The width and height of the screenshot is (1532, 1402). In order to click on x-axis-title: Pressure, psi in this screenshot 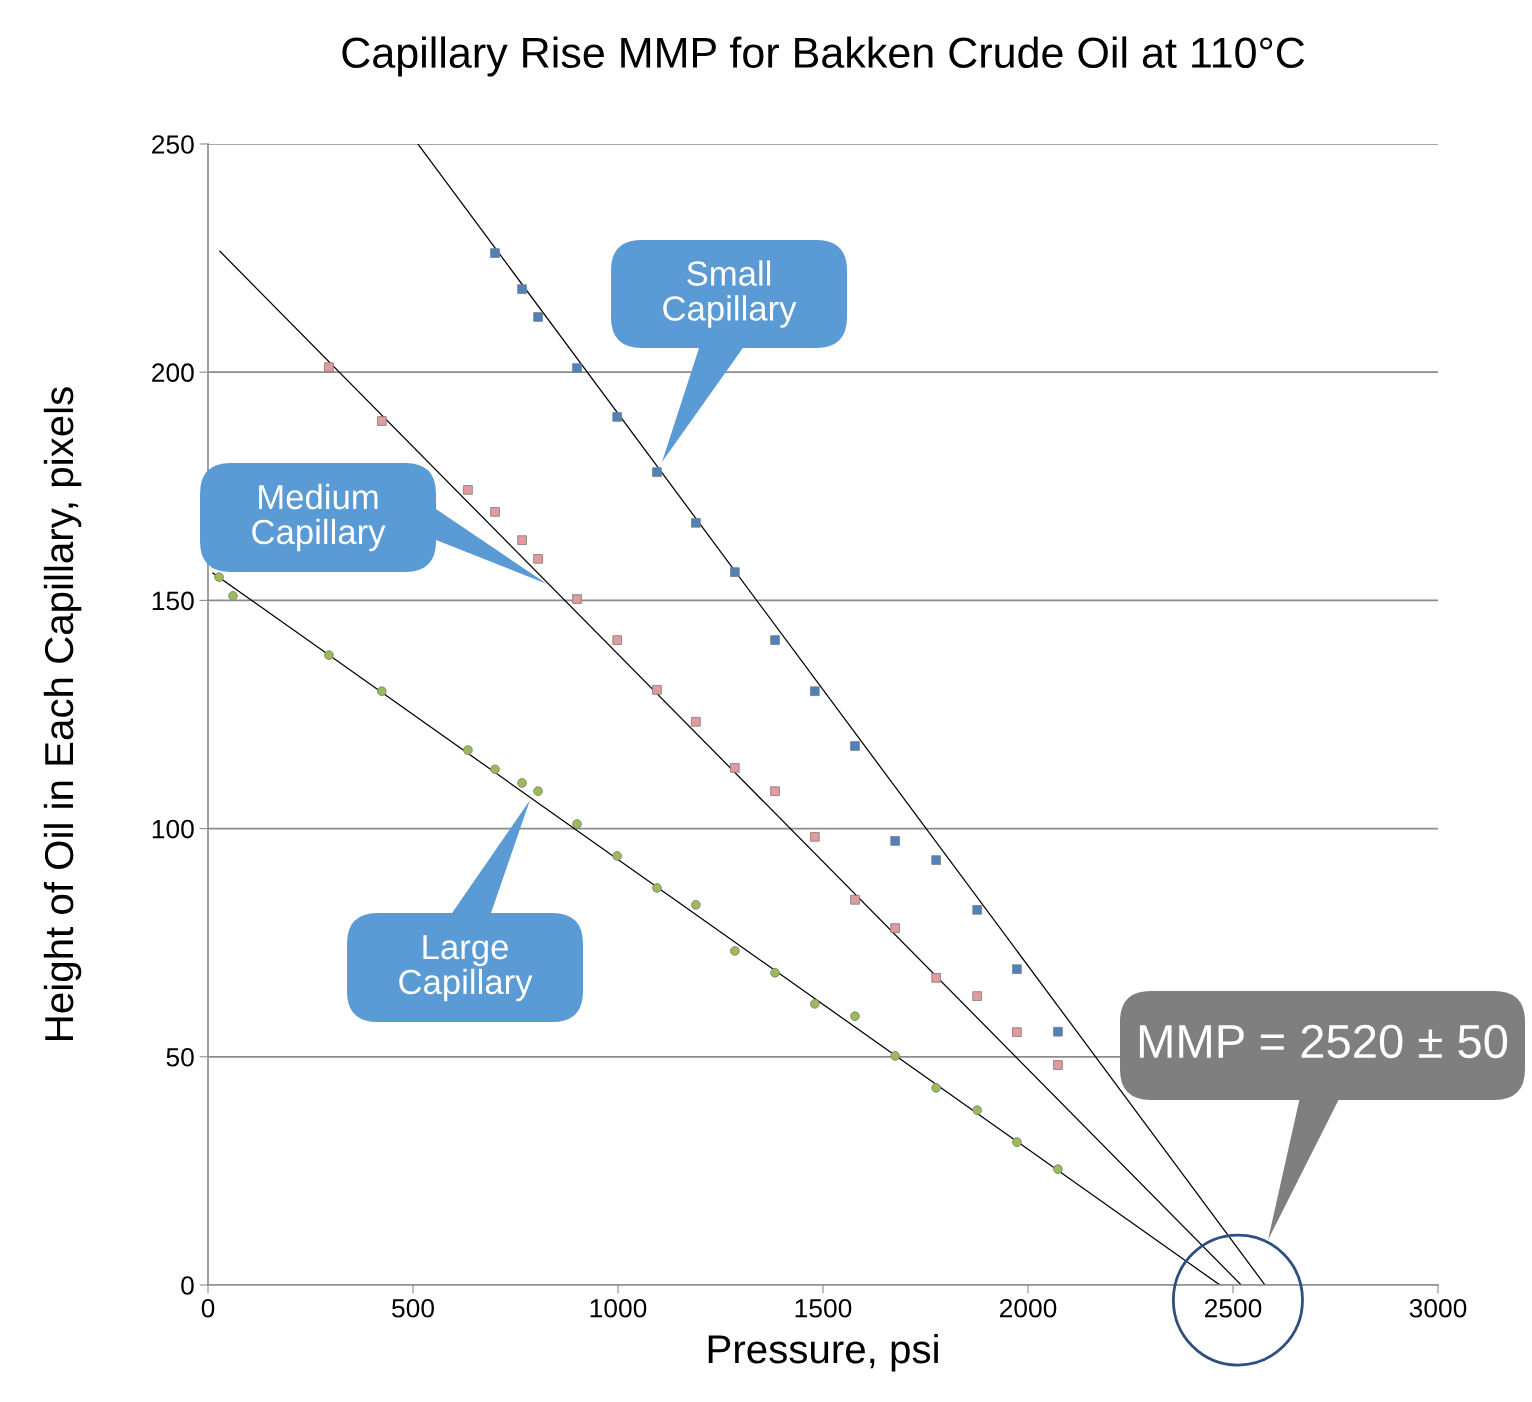, I will do `click(823, 1352)`.